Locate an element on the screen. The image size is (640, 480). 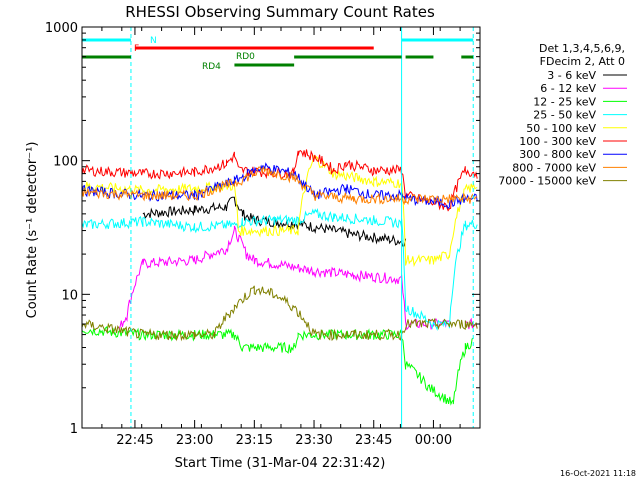
legend-label-2: 12 - 25 keV is located at coordinates (564, 101).